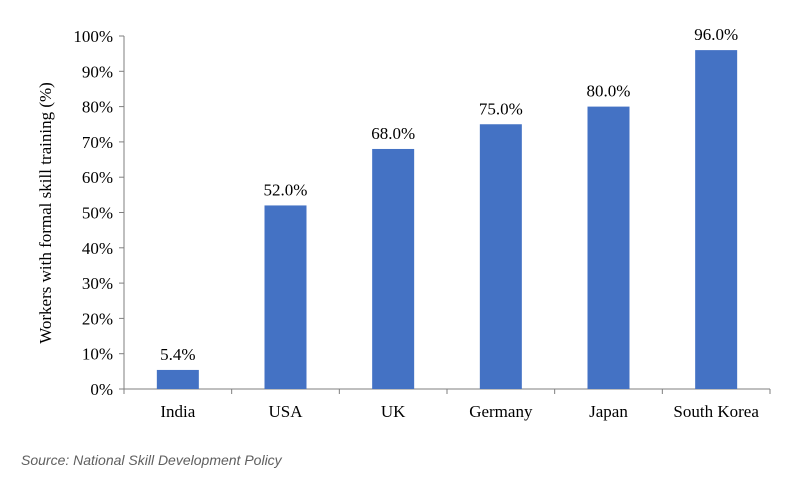 This screenshot has width=806, height=496. Describe the element at coordinates (97, 142) in the screenshot. I see `y-tick-label: 70%` at that location.